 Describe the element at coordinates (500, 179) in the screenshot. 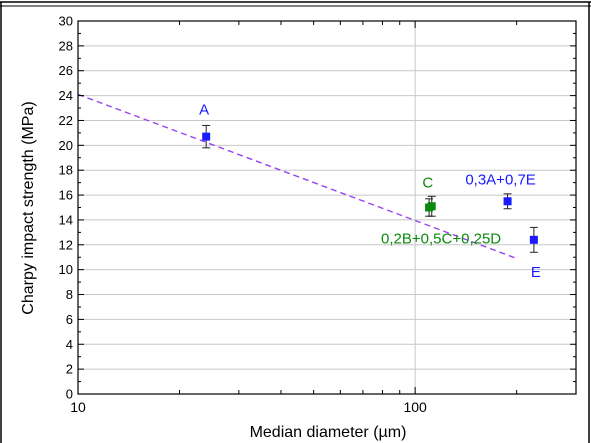

I see `point-label: 0,3A+0,7E` at that location.